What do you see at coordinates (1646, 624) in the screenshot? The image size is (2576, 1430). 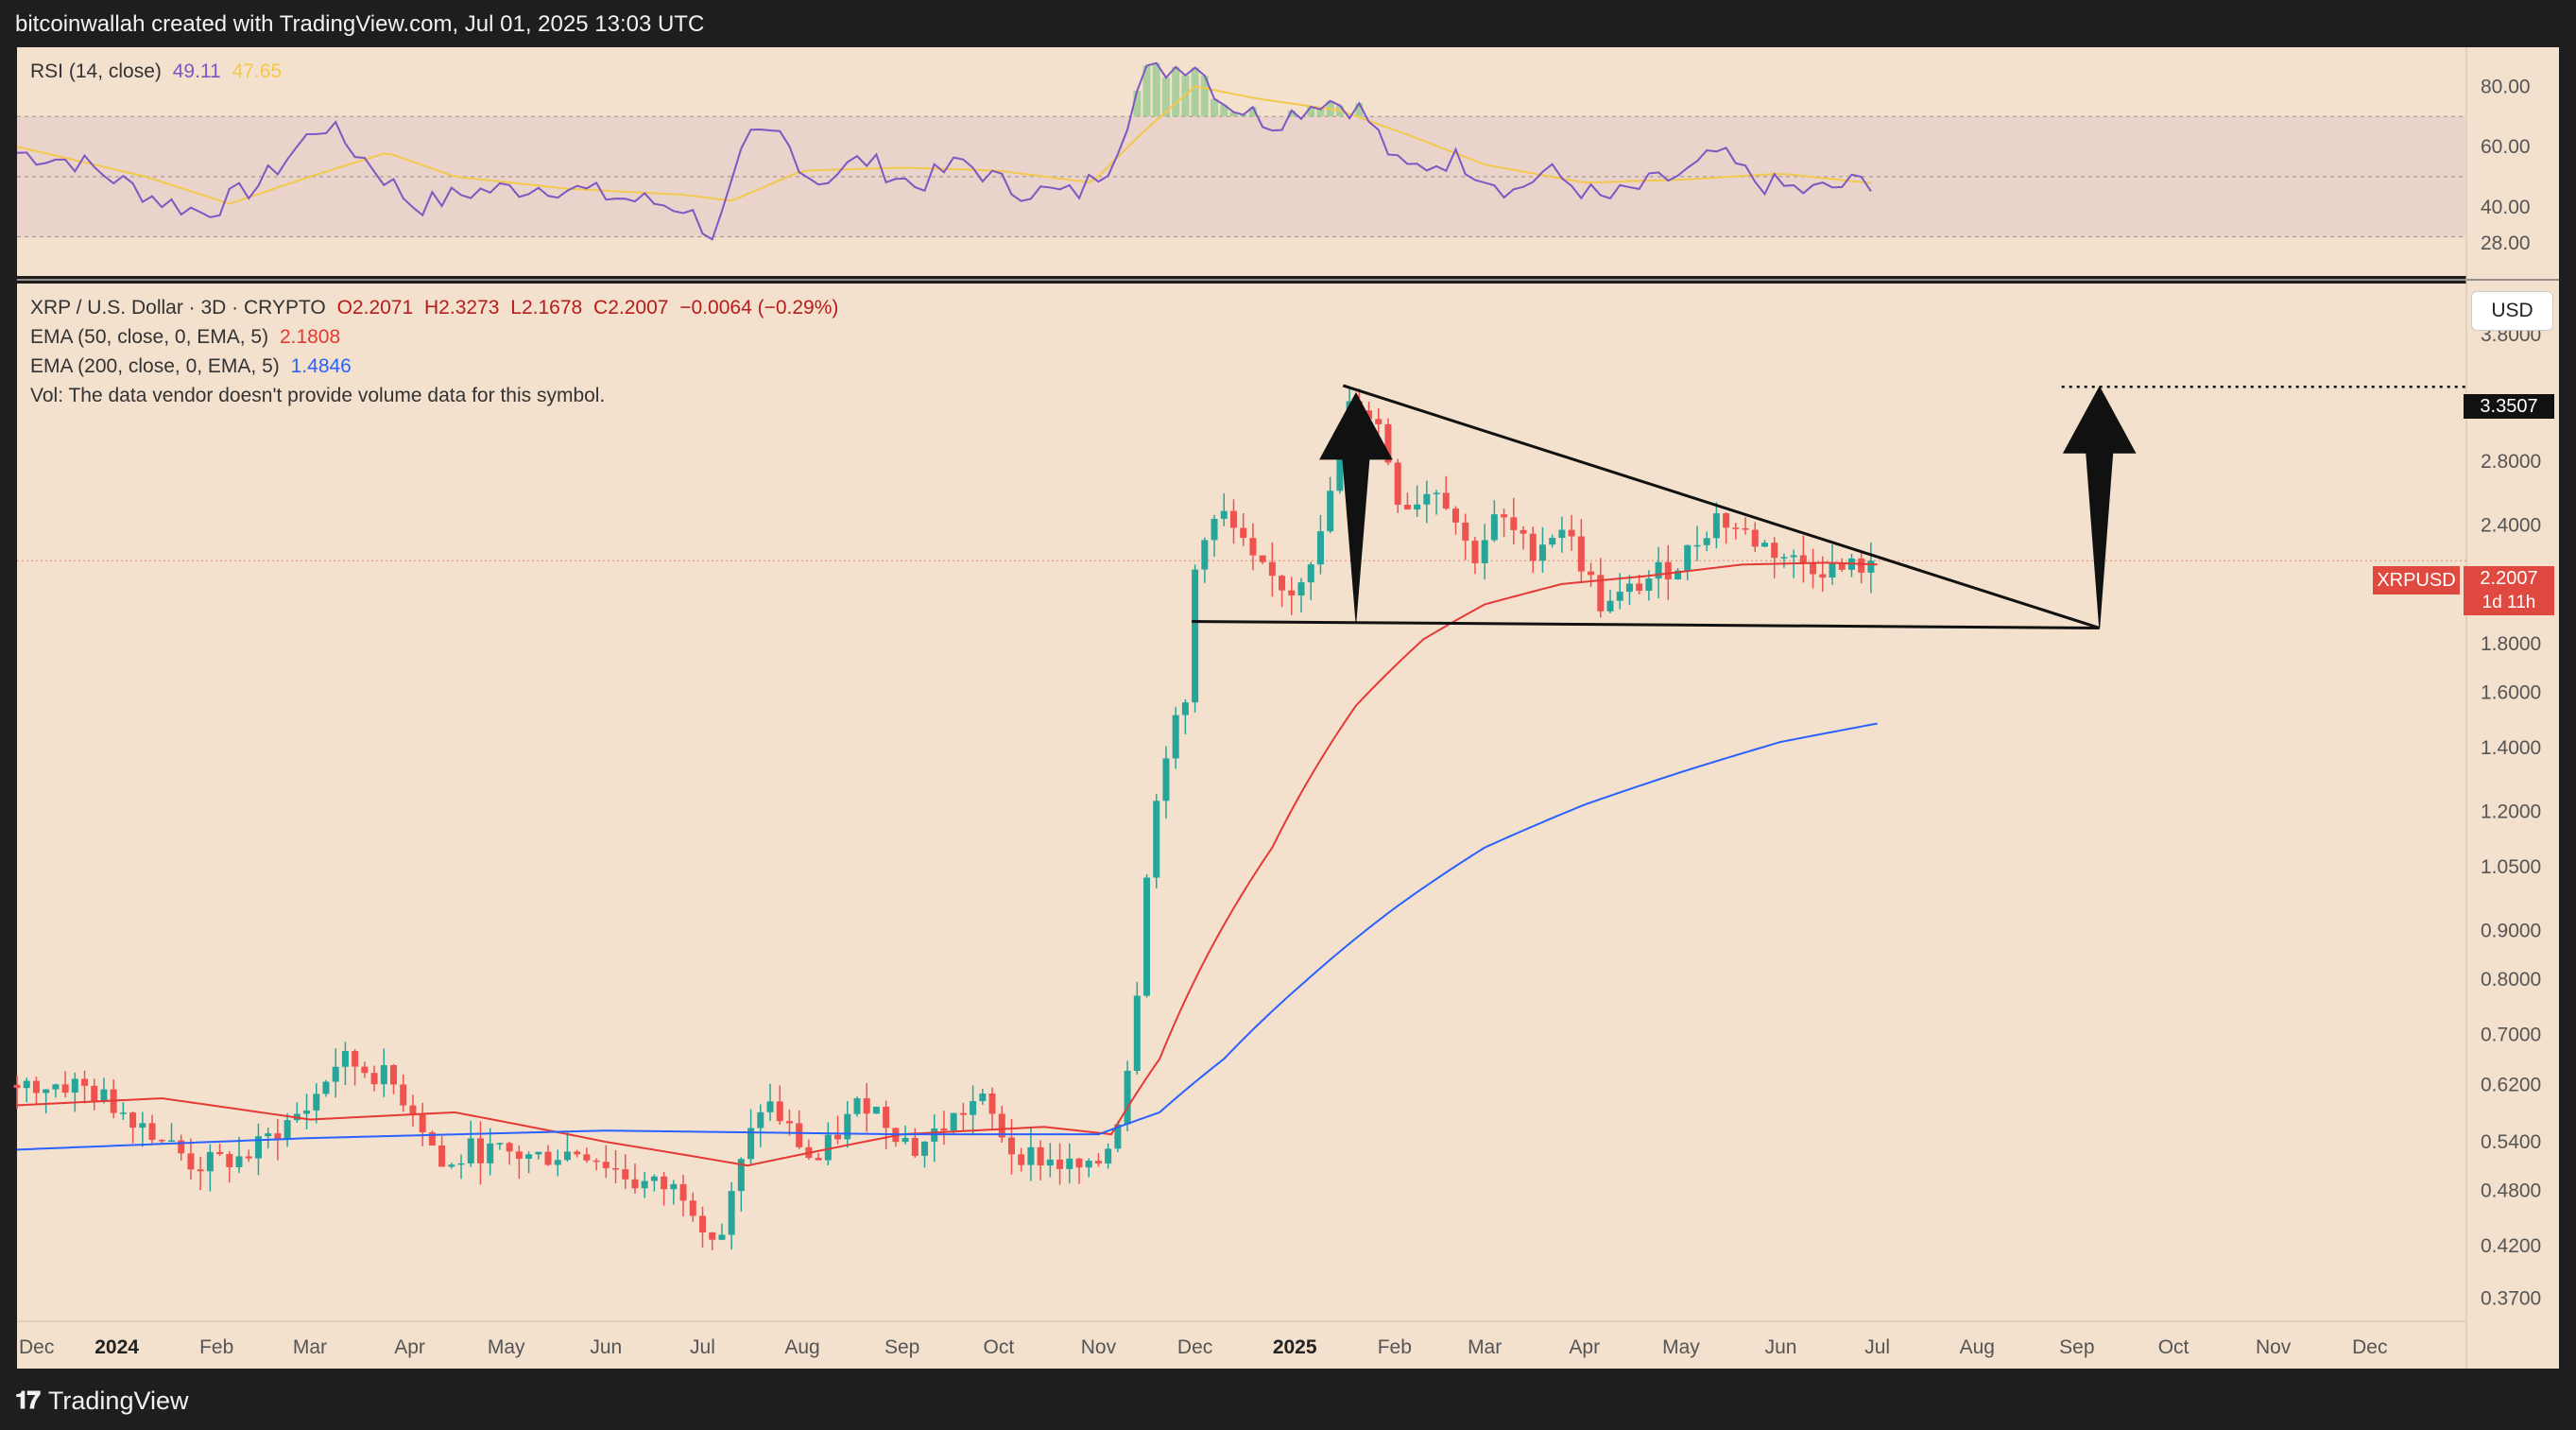 I see `lower-trendline` at bounding box center [1646, 624].